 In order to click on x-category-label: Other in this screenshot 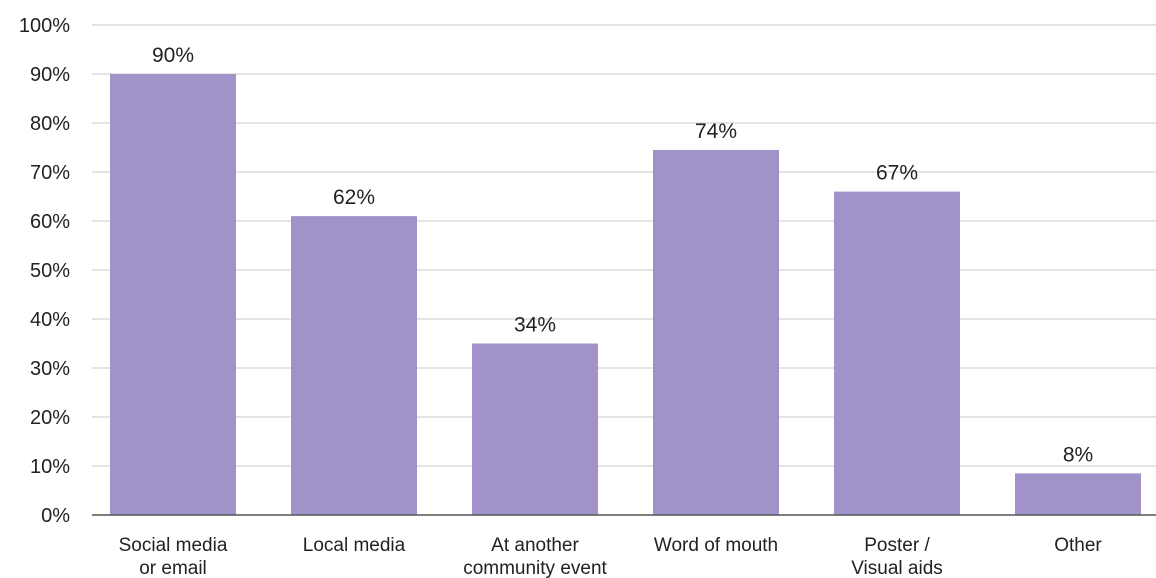, I will do `click(1078, 545)`.